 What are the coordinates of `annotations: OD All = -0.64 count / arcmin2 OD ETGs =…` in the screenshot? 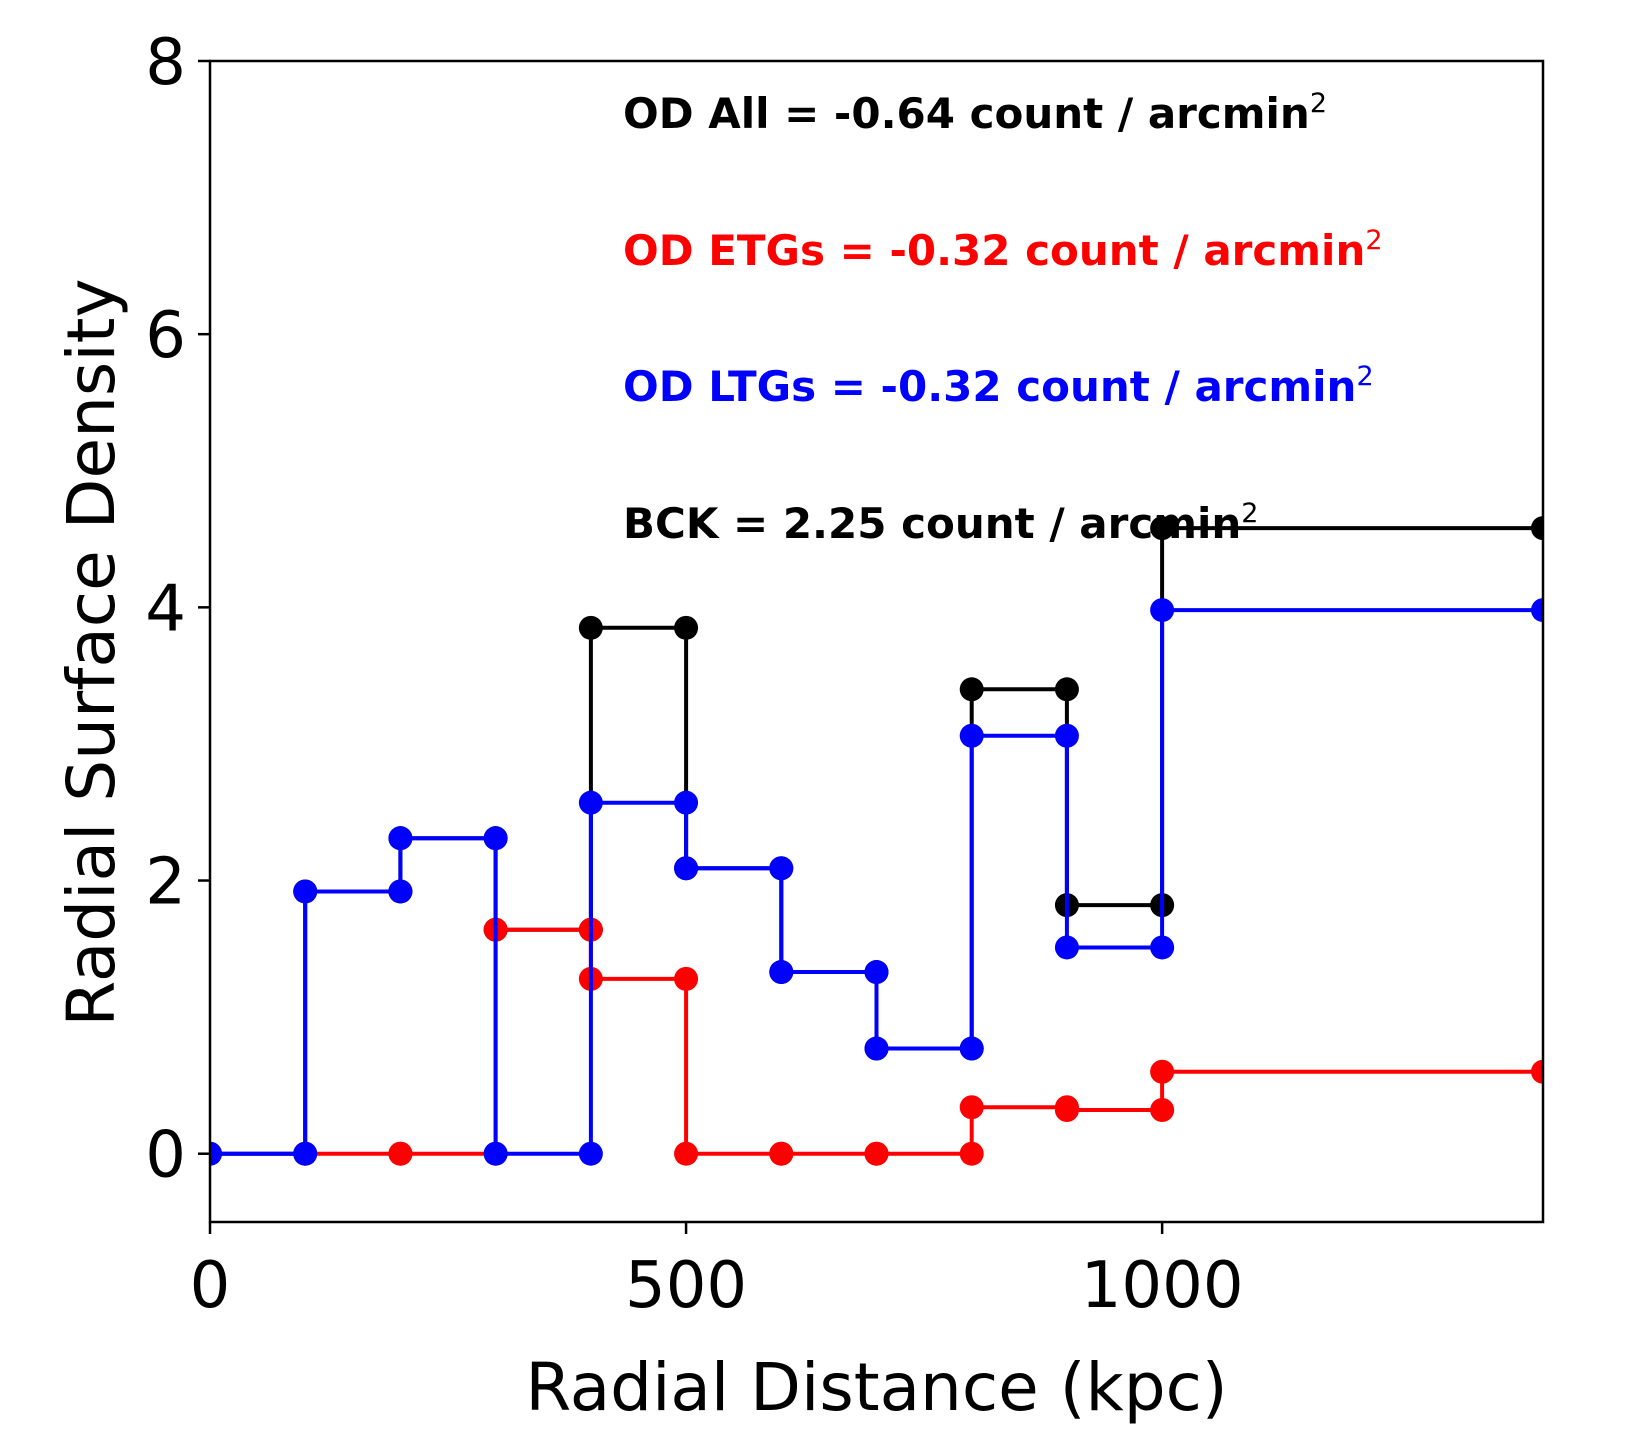 It's located at (1003, 318).